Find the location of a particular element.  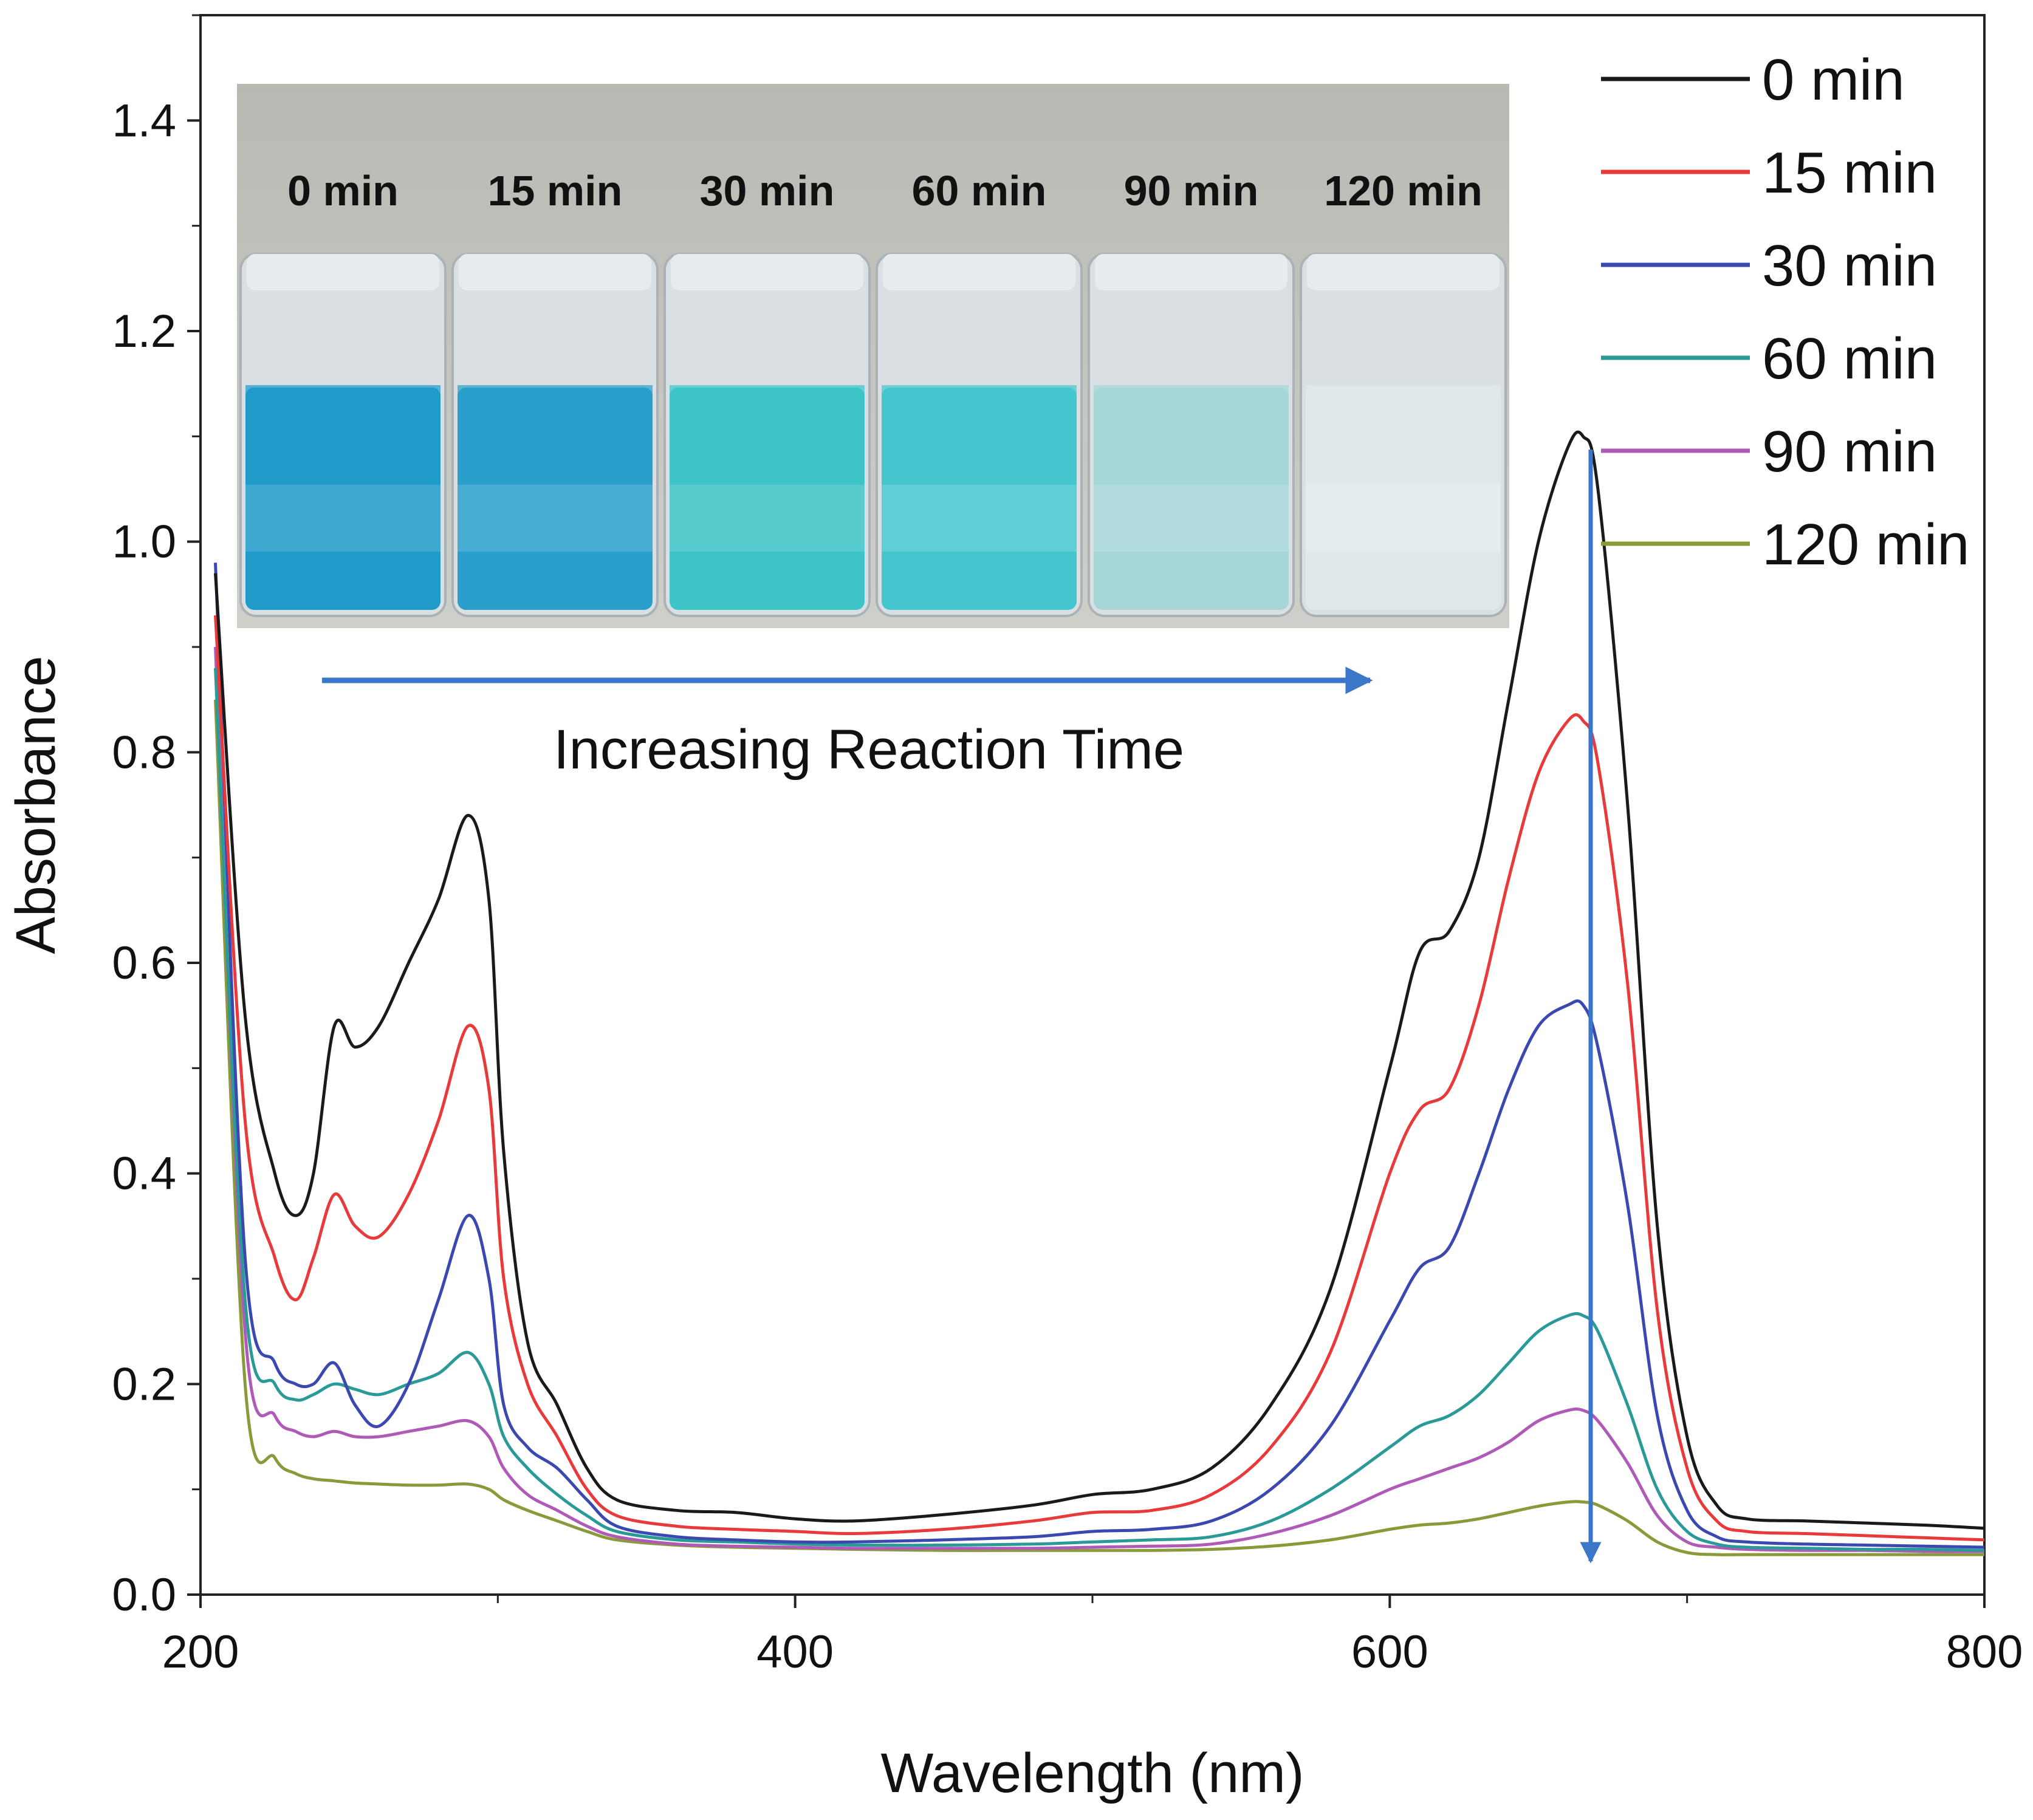

vial-label: 15 min is located at coordinates (556, 190).